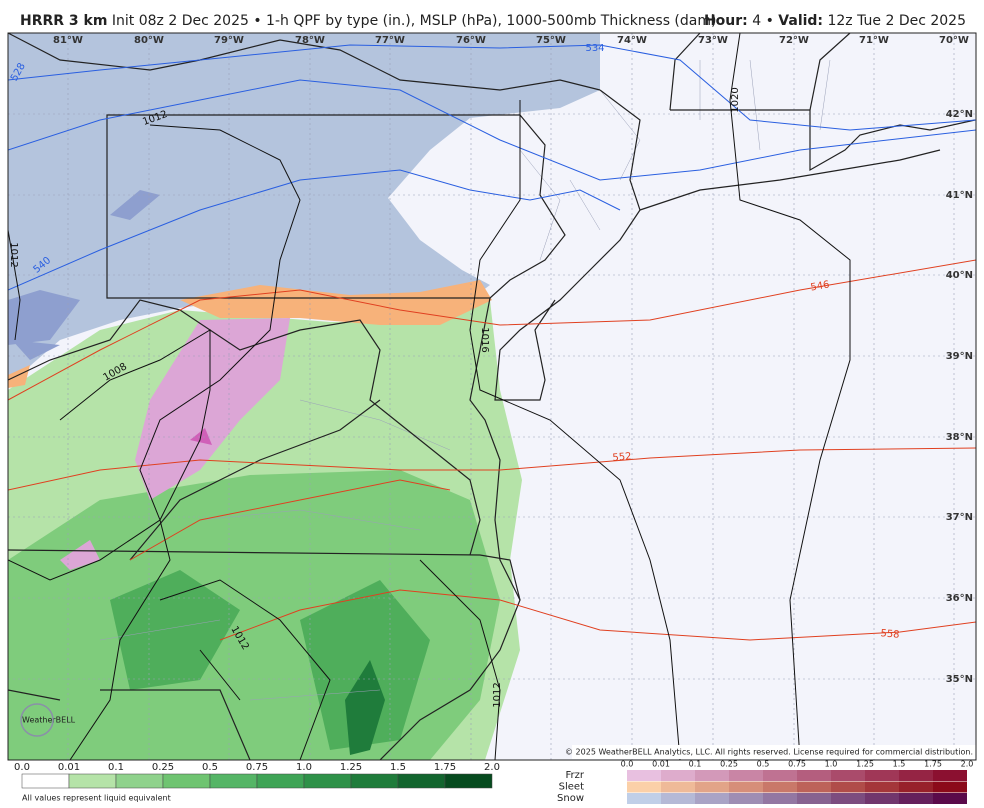  Describe the element at coordinates (695, 764) in the screenshot. I see `type-scale-label: 0.1` at that location.